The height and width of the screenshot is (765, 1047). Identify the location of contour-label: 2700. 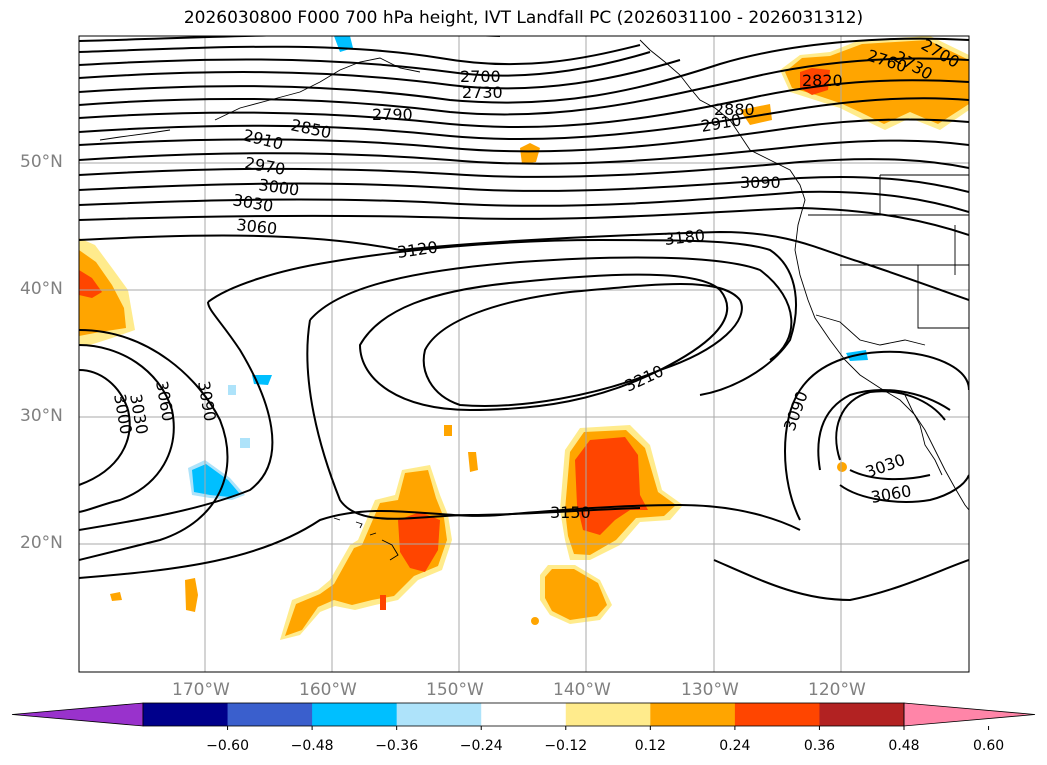
(480, 76).